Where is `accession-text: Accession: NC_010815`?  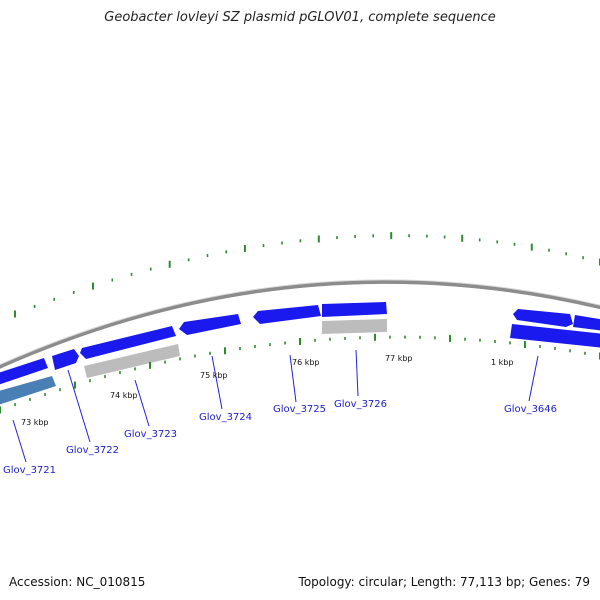
accession-text: Accession: NC_010815 is located at coordinates (77, 582).